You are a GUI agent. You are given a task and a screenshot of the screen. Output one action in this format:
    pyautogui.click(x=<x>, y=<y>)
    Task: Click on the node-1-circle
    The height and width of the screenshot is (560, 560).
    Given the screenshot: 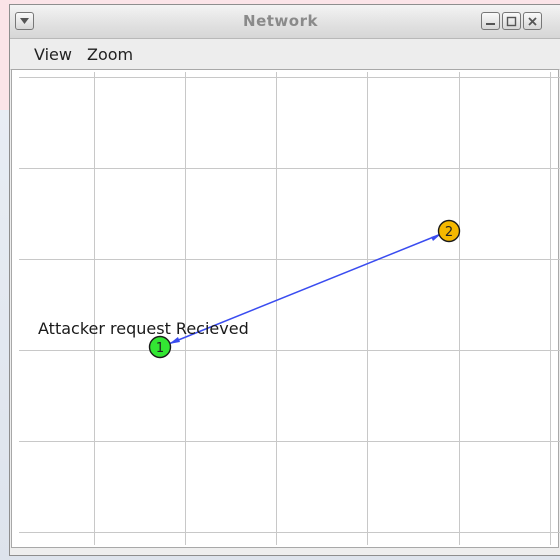 What is the action you would take?
    pyautogui.click(x=160, y=347)
    